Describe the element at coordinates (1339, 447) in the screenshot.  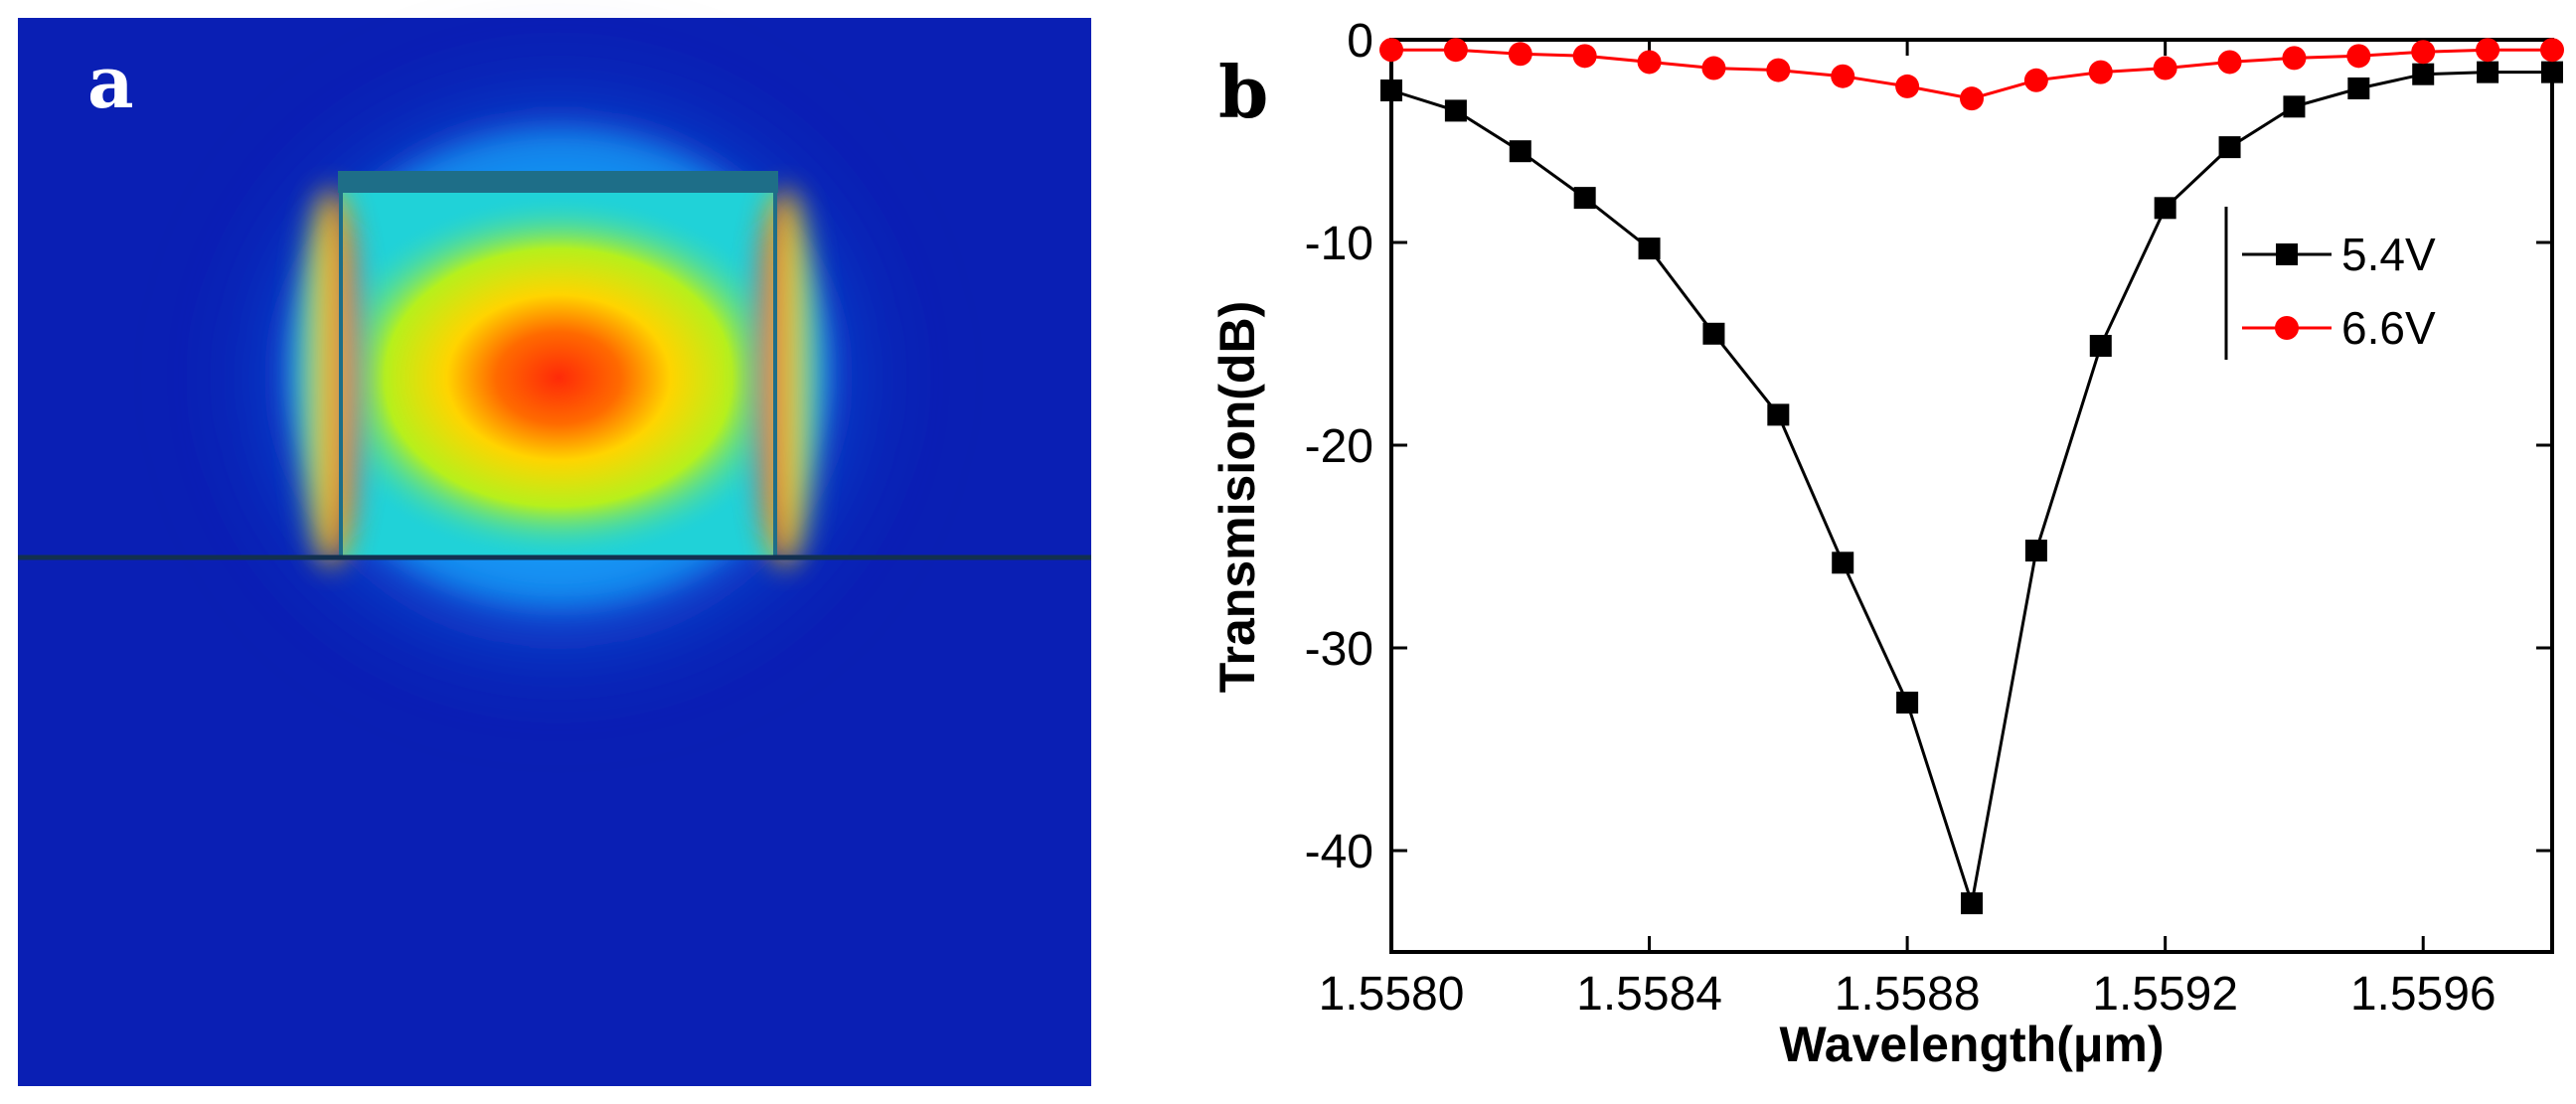
I see `y-tick-label: -20` at that location.